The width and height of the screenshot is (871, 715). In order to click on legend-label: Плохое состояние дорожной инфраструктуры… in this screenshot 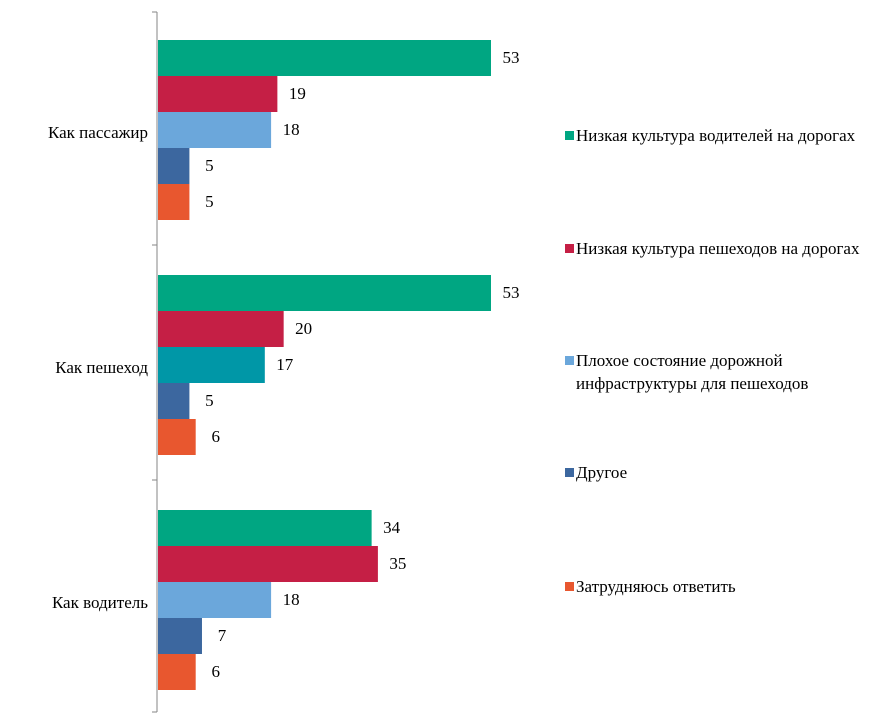, I will do `click(692, 372)`.